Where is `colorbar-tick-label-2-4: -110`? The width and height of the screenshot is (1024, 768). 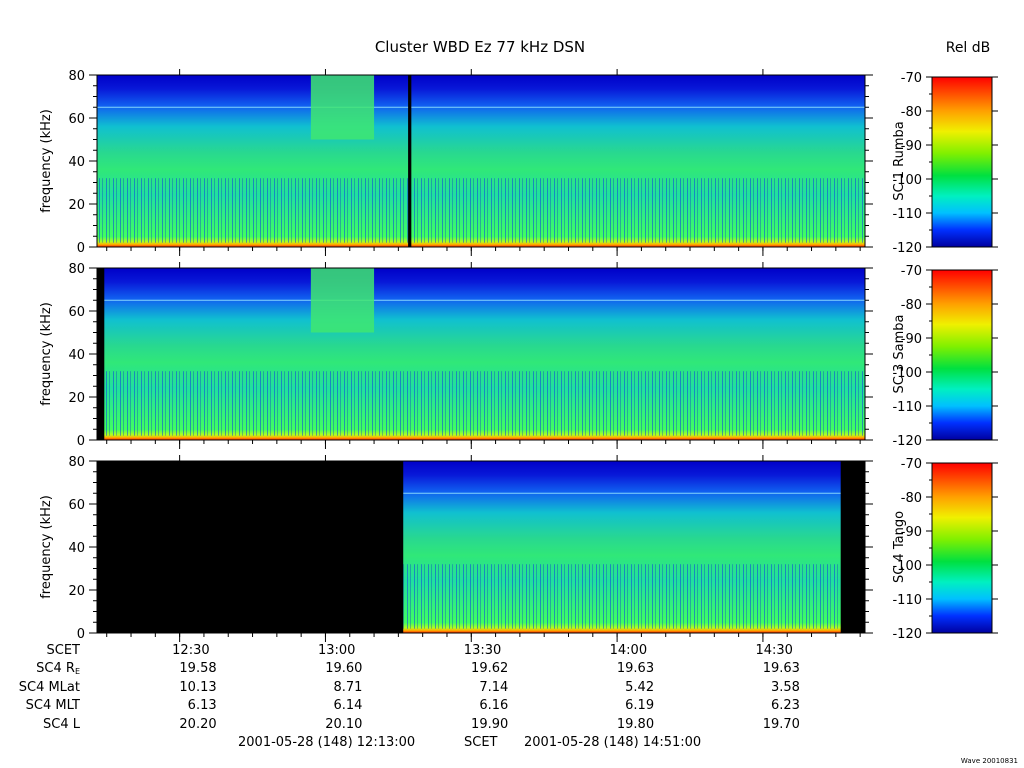 colorbar-tick-label-2-4: -110 is located at coordinates (907, 407).